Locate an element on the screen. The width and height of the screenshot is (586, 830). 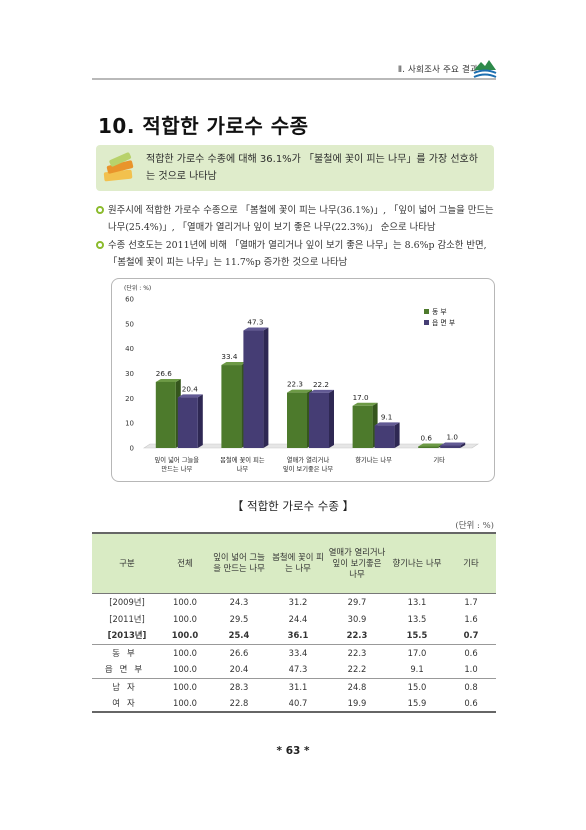
running-header-section: Ⅱ. 사회조사 주요 결과 is located at coordinates (437, 70).